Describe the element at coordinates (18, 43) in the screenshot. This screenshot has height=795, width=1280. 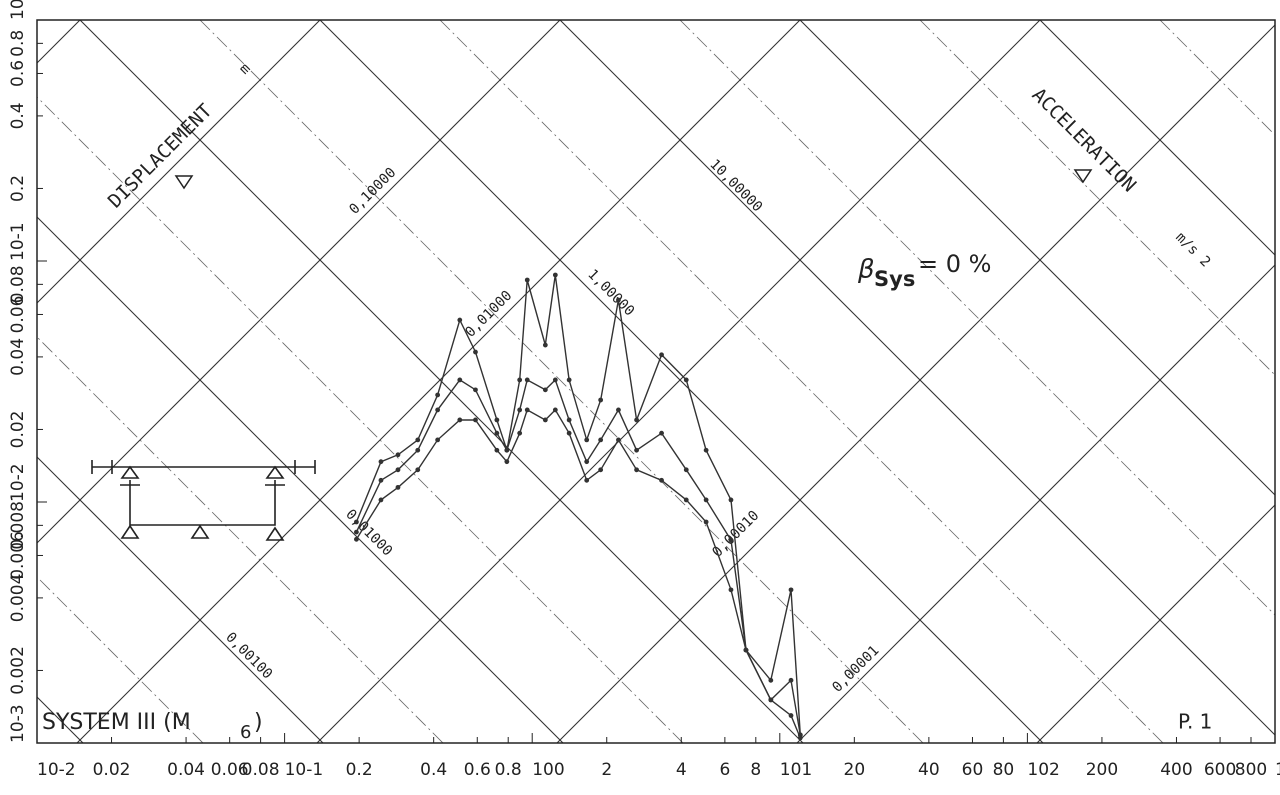
I see `y-tick-label: 0.8` at that location.